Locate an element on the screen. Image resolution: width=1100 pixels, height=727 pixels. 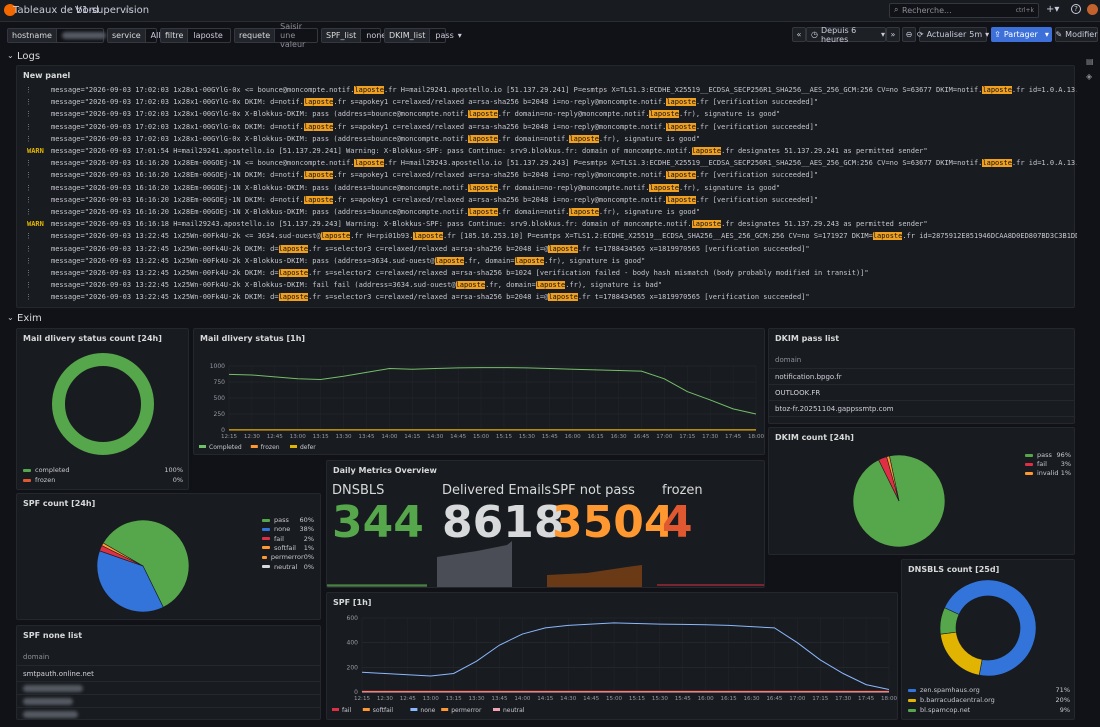
var-requete: requete Saisir une valeur is located at coordinates (276, 35).